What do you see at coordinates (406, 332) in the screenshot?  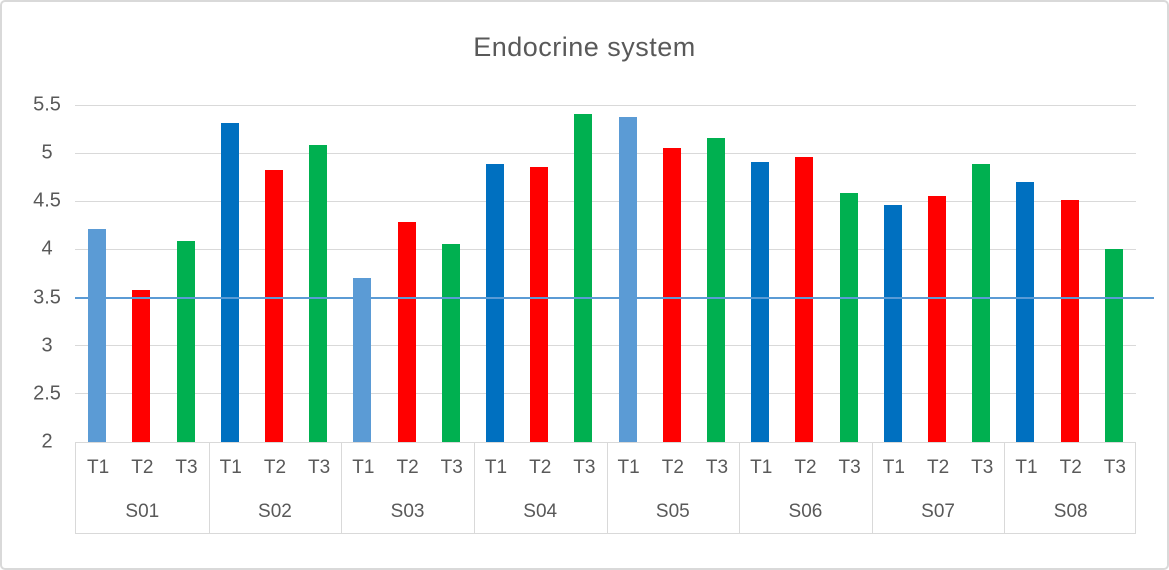 I see `bar-S03-T2` at bounding box center [406, 332].